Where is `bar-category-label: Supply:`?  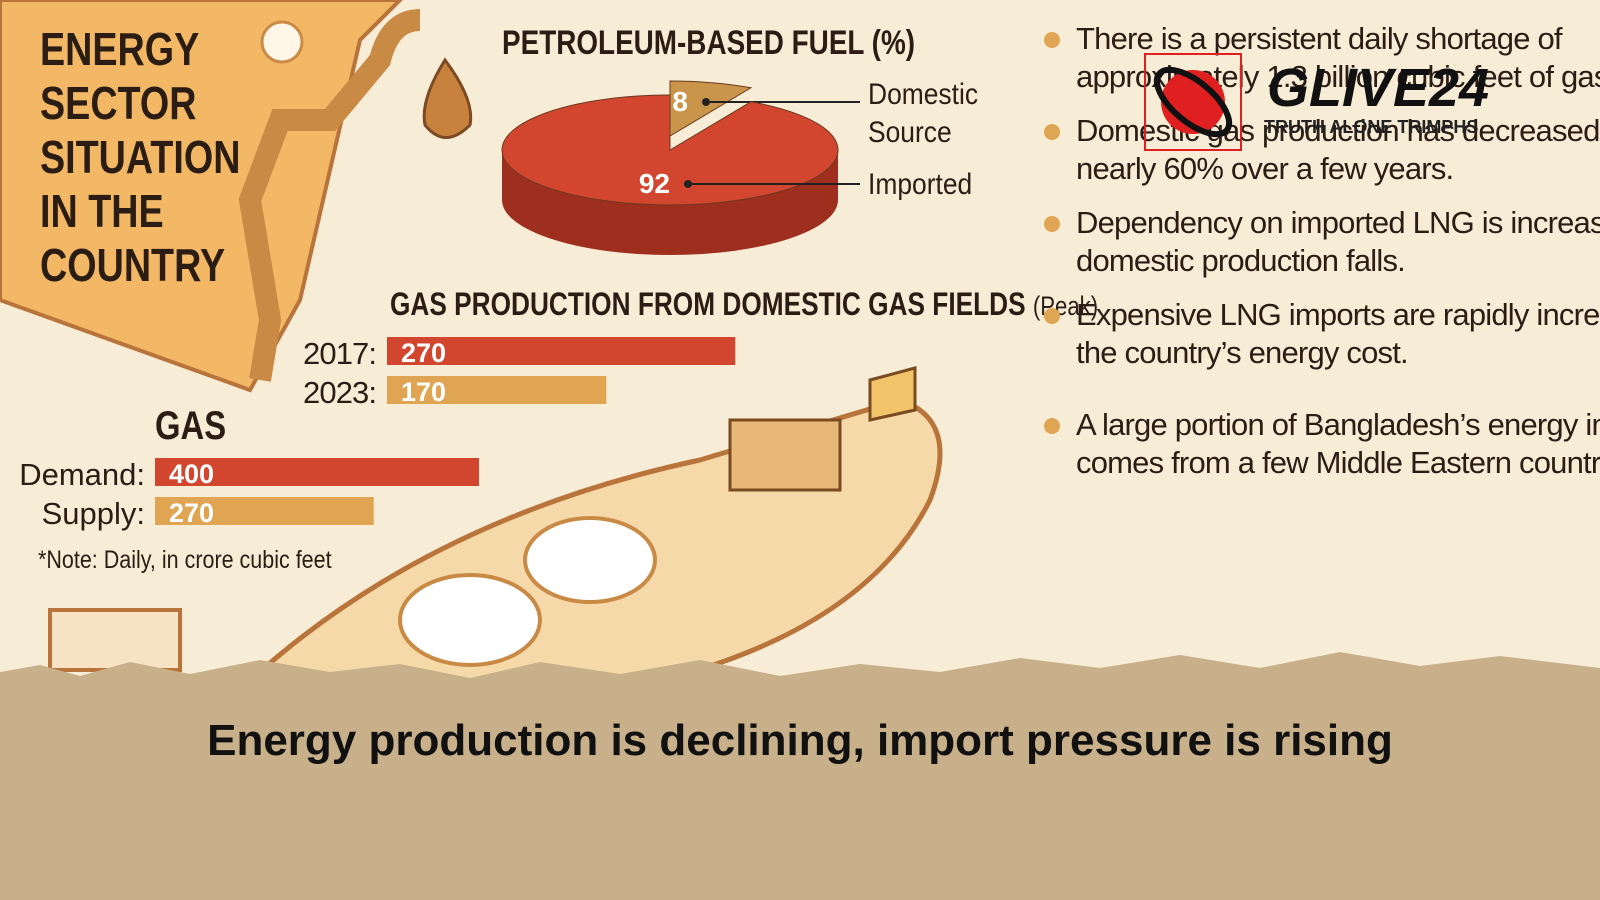
bar-category-label: Supply: is located at coordinates (93, 513).